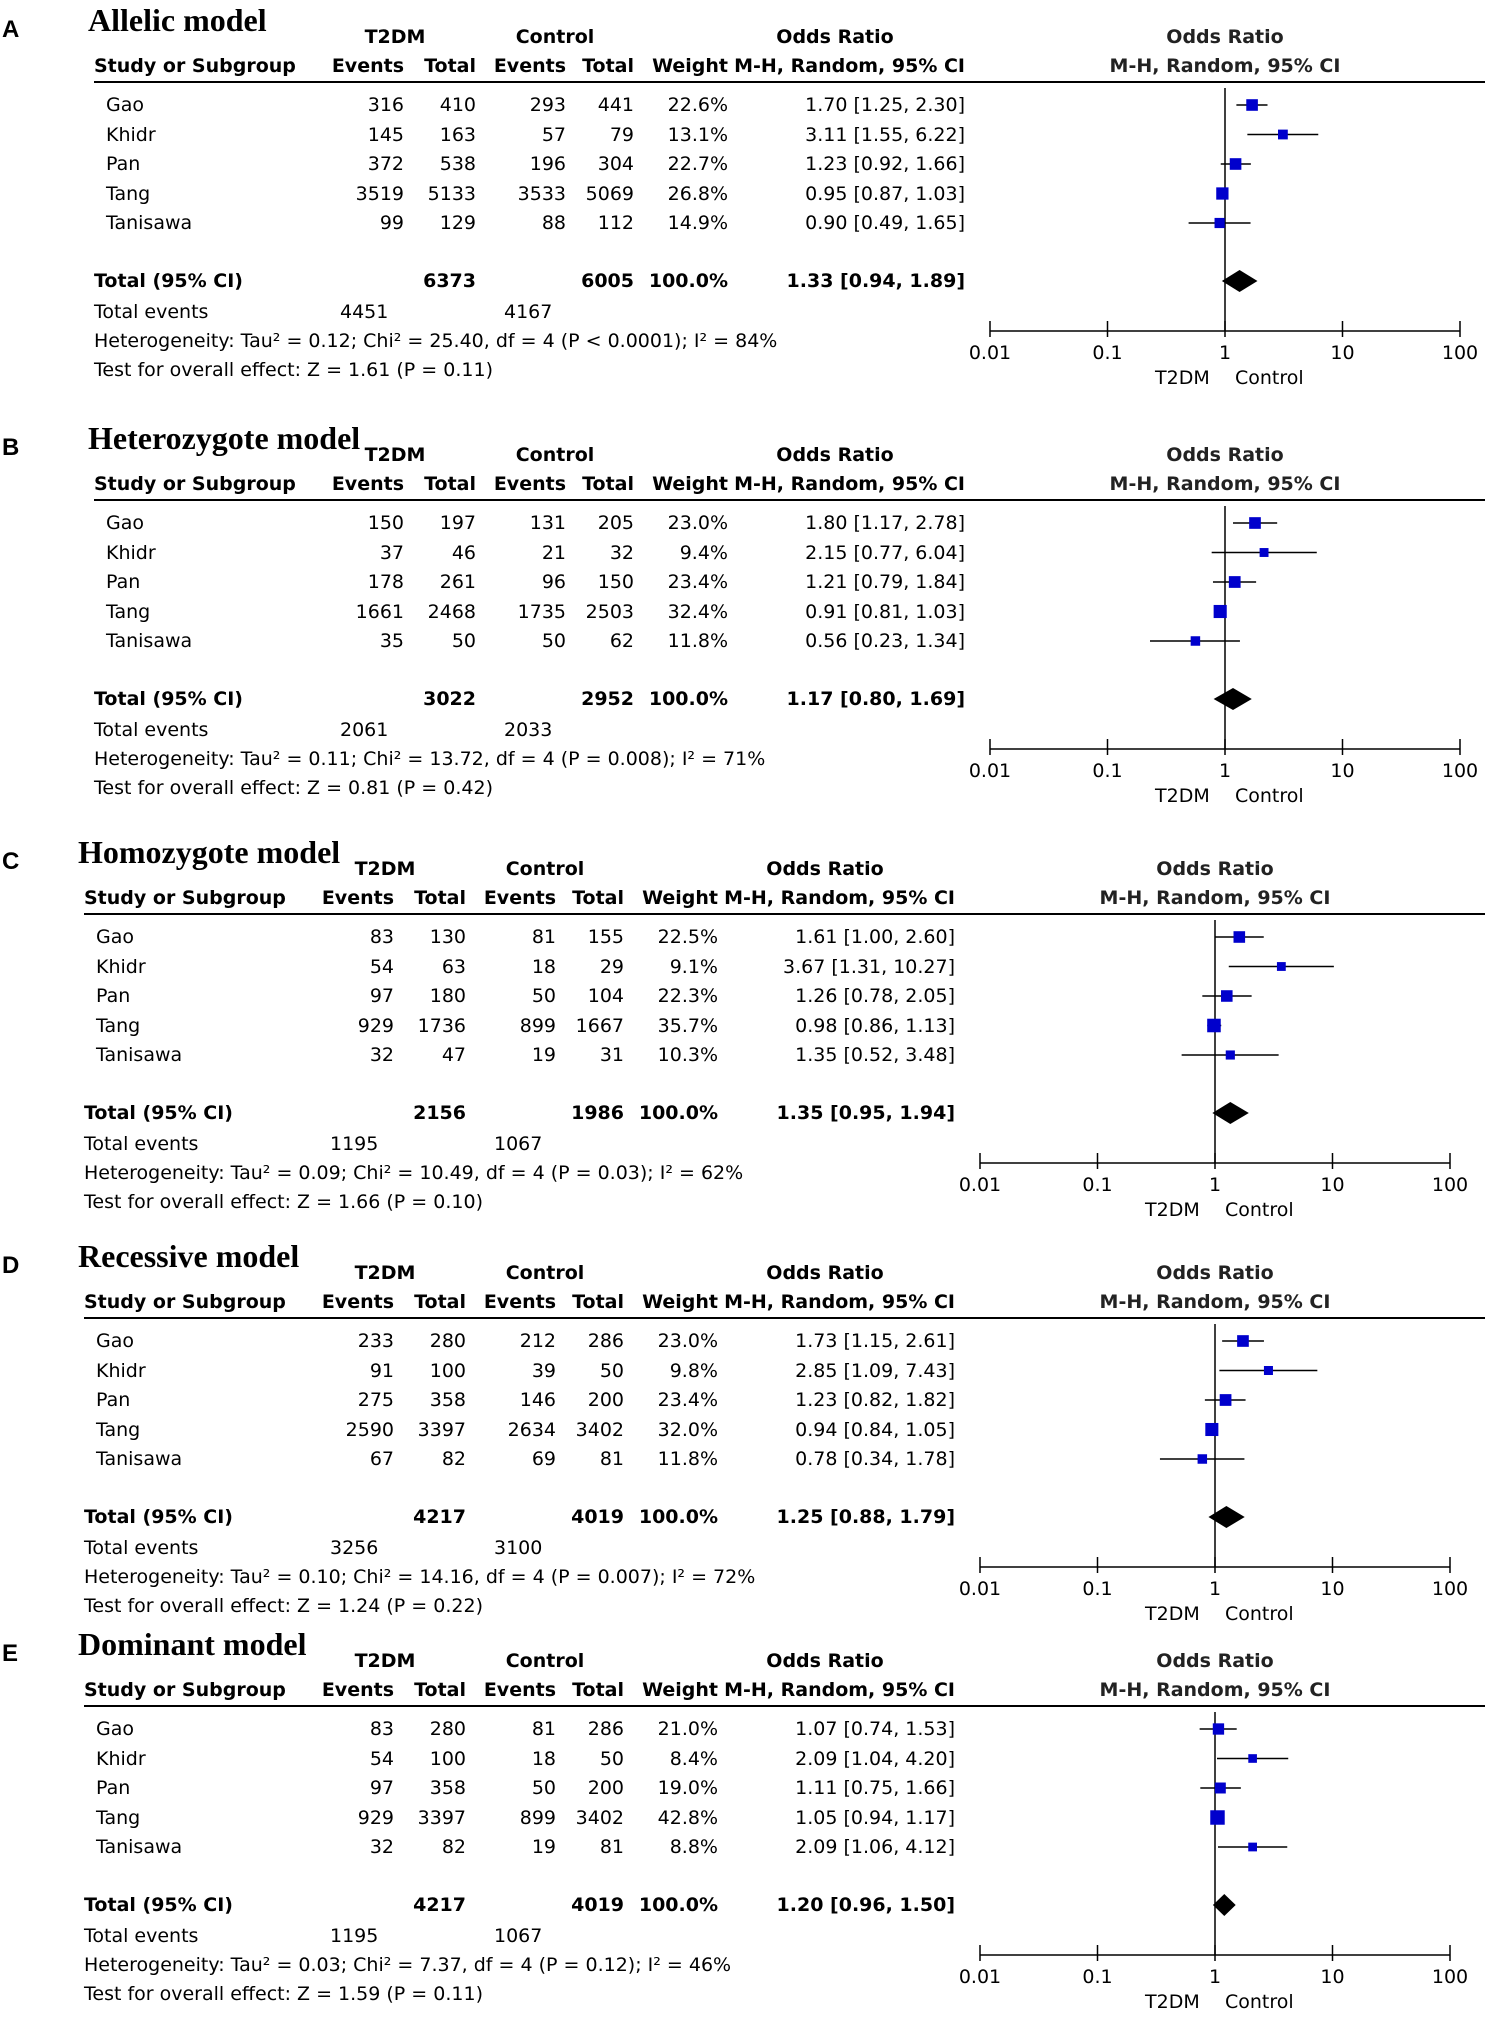 This screenshot has width=1485, height=2042. What do you see at coordinates (875, 1788) in the screenshot?
I see `ci-value: 1.11 [0.75, 1.66]` at bounding box center [875, 1788].